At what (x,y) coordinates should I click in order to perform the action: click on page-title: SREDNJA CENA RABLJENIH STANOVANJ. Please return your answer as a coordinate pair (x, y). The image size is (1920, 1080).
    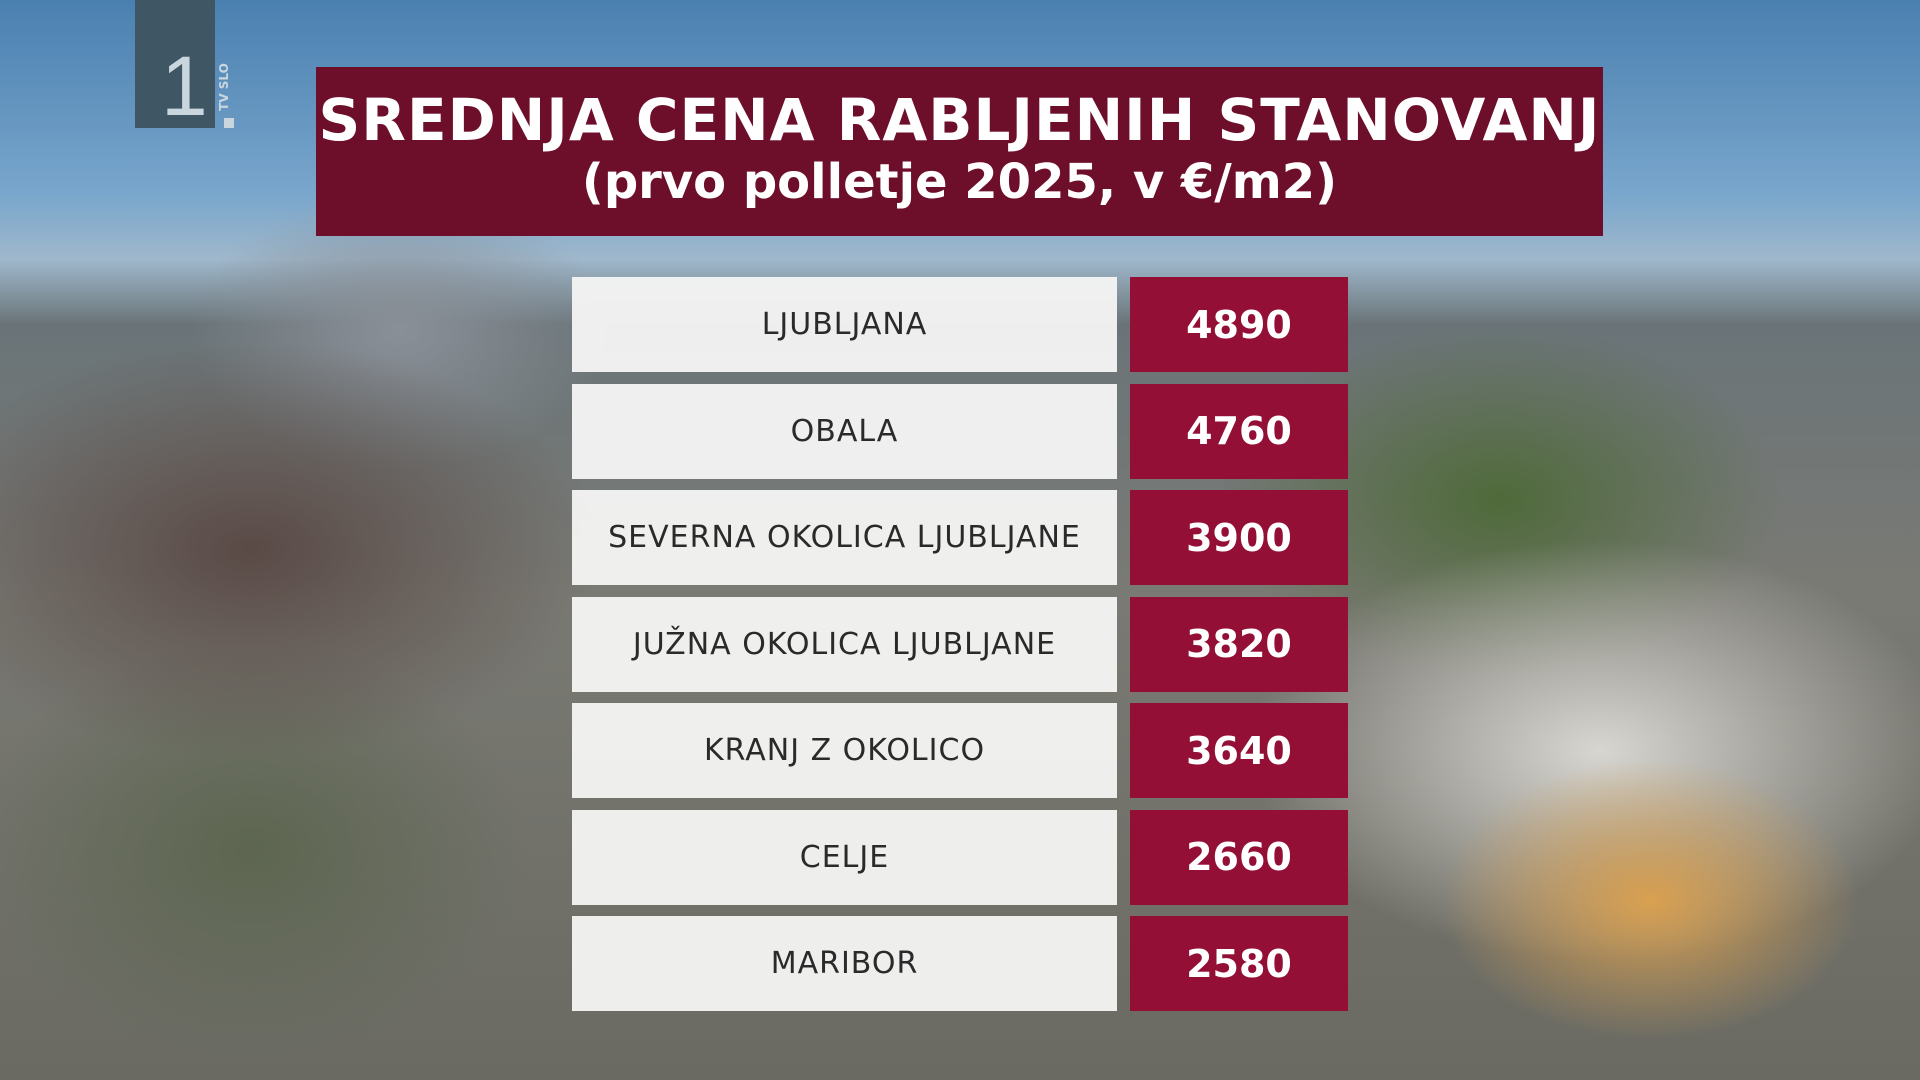
    Looking at the image, I should click on (959, 120).